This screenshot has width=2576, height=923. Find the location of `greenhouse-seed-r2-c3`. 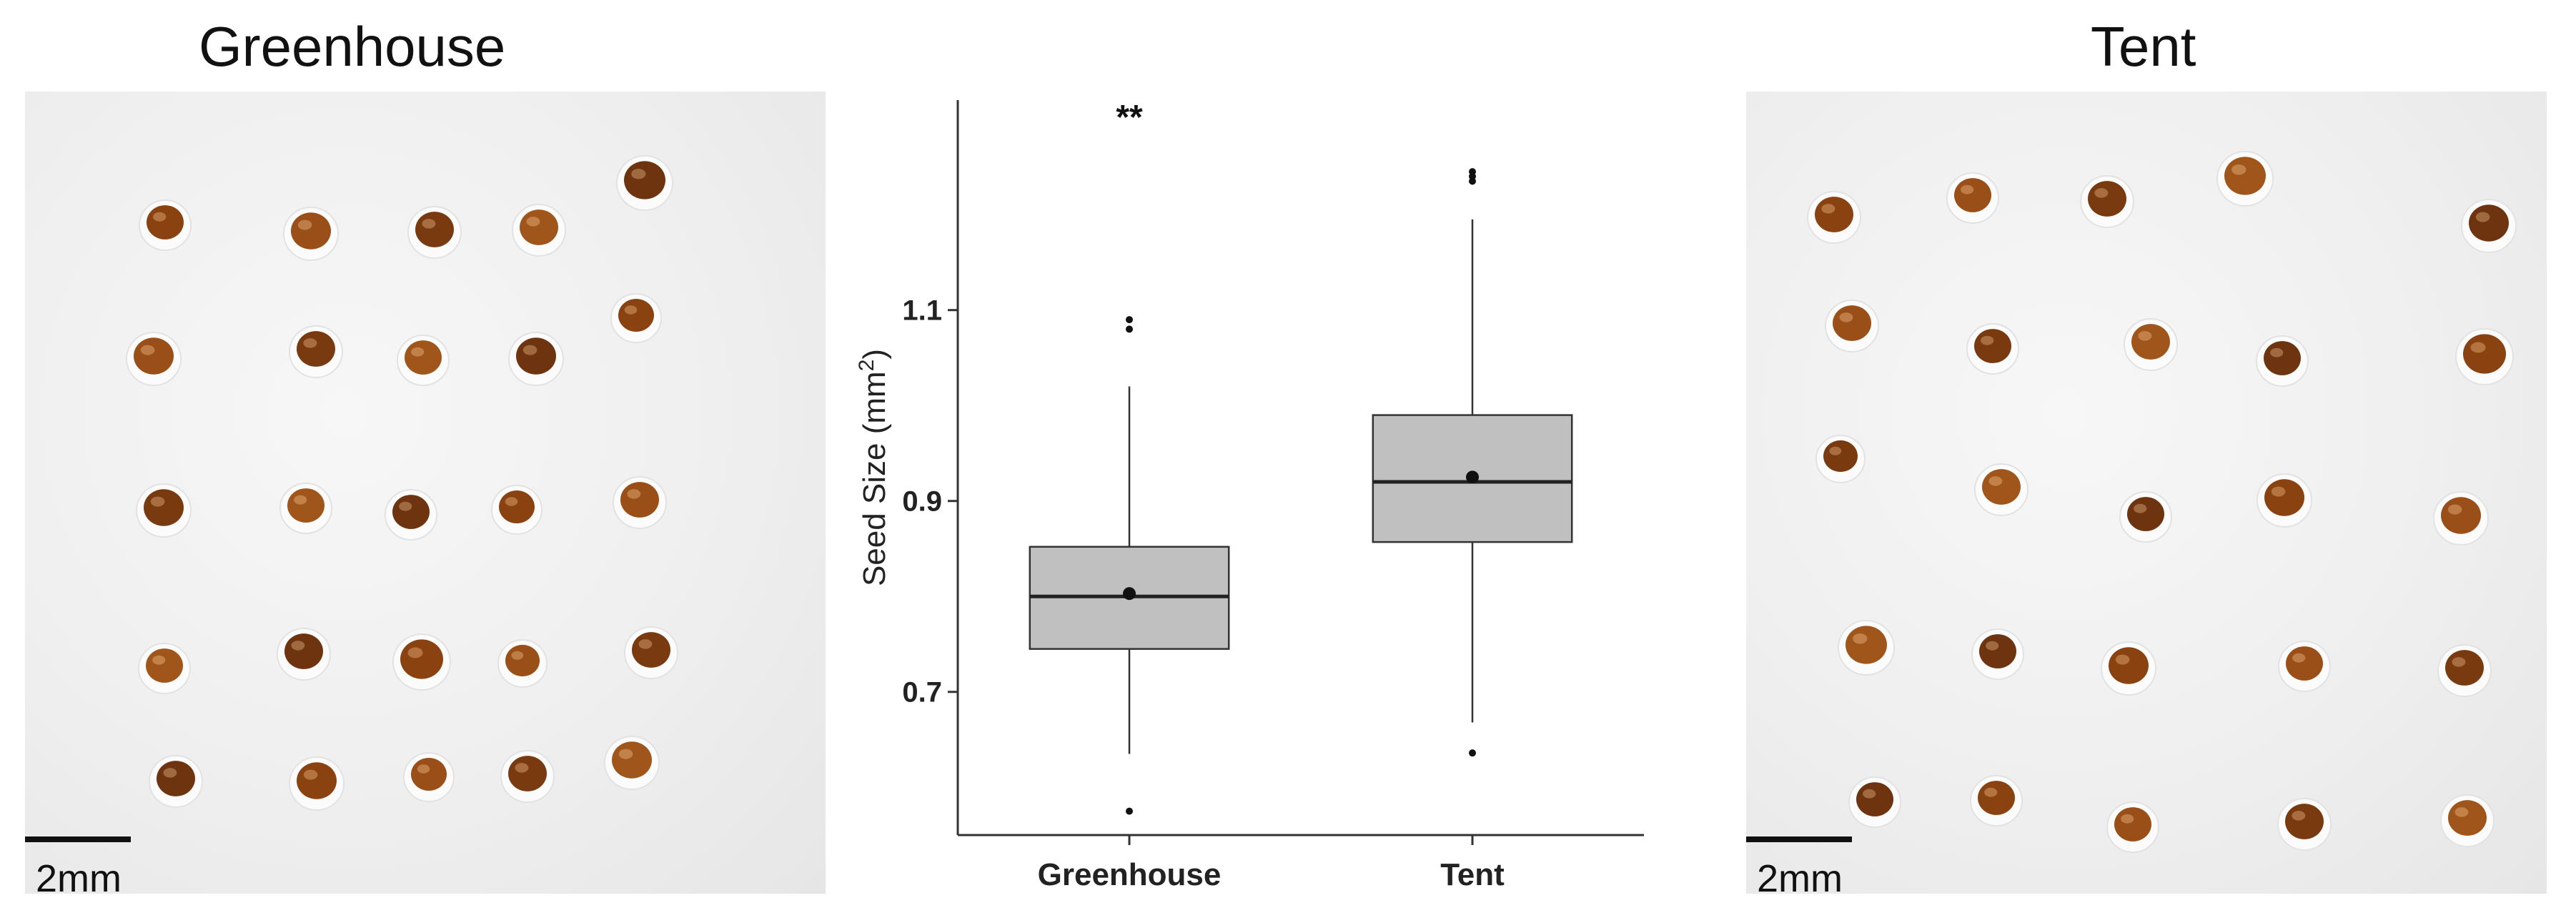

greenhouse-seed-r2-c3 is located at coordinates (424, 360).